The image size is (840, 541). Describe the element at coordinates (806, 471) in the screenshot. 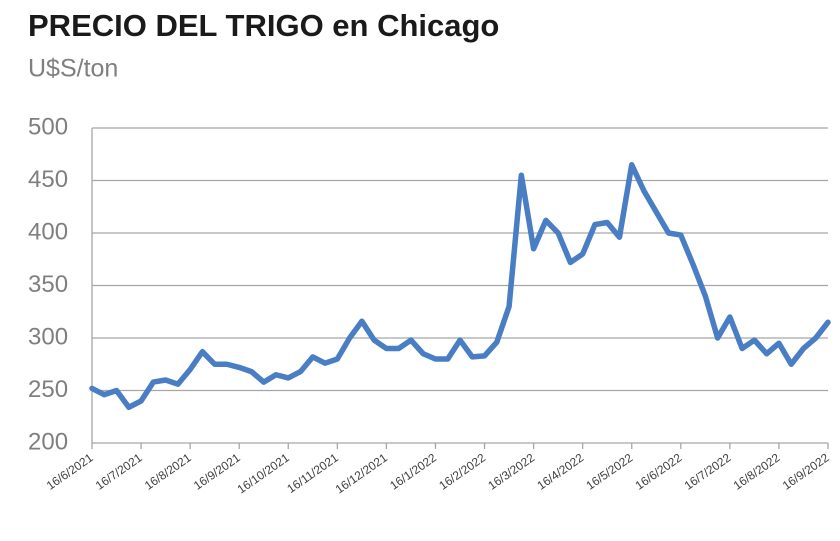

I see `x-tick-label: 16/9/2022` at that location.